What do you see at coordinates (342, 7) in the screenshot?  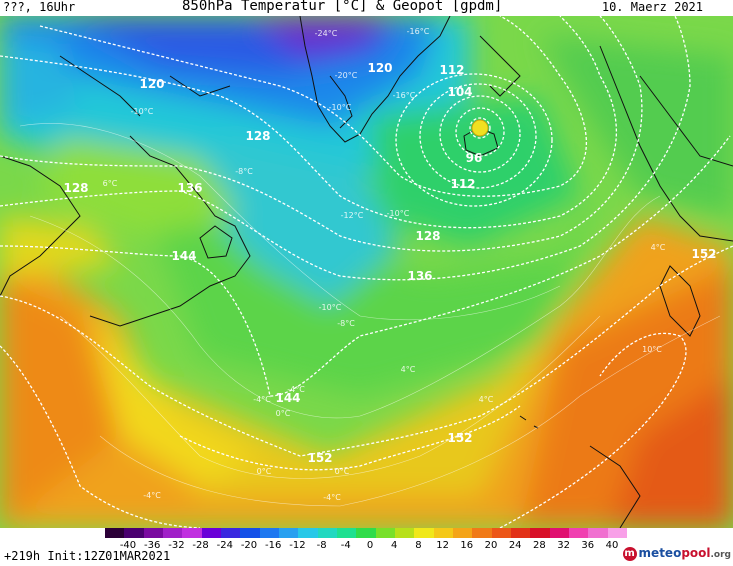 I see `map-title: 850hPa Temperatur [°C] & Geopot [gpdm]` at bounding box center [342, 7].